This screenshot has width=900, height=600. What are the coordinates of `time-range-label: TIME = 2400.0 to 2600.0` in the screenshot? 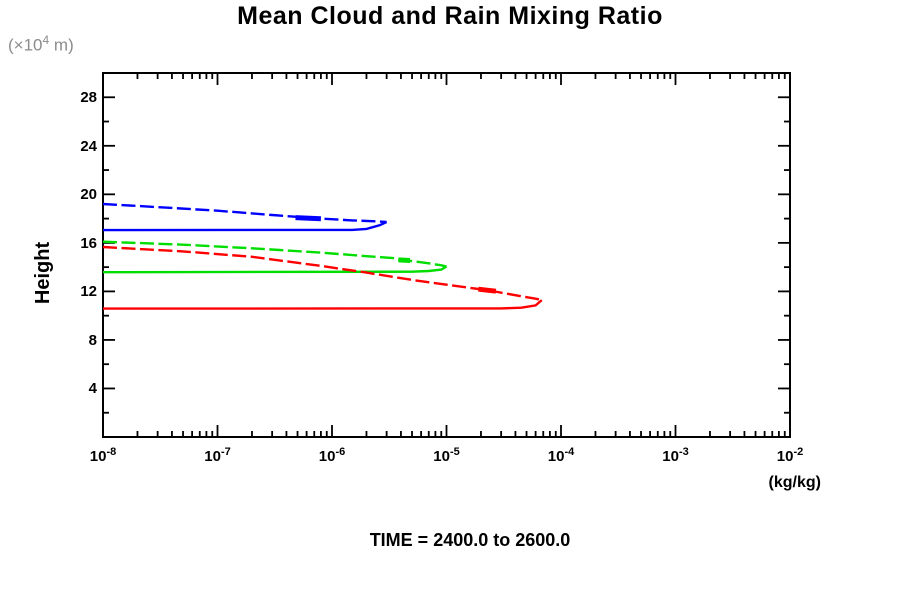 It's located at (470, 540).